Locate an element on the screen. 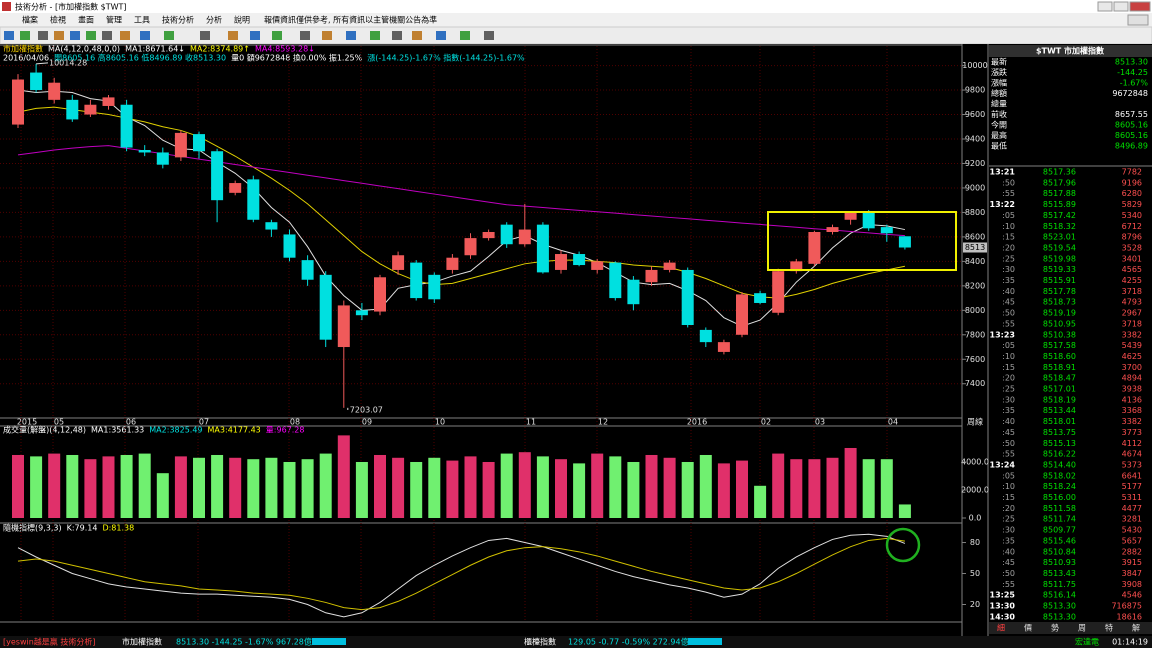  panel-tab: 細 is located at coordinates (1001, 628).